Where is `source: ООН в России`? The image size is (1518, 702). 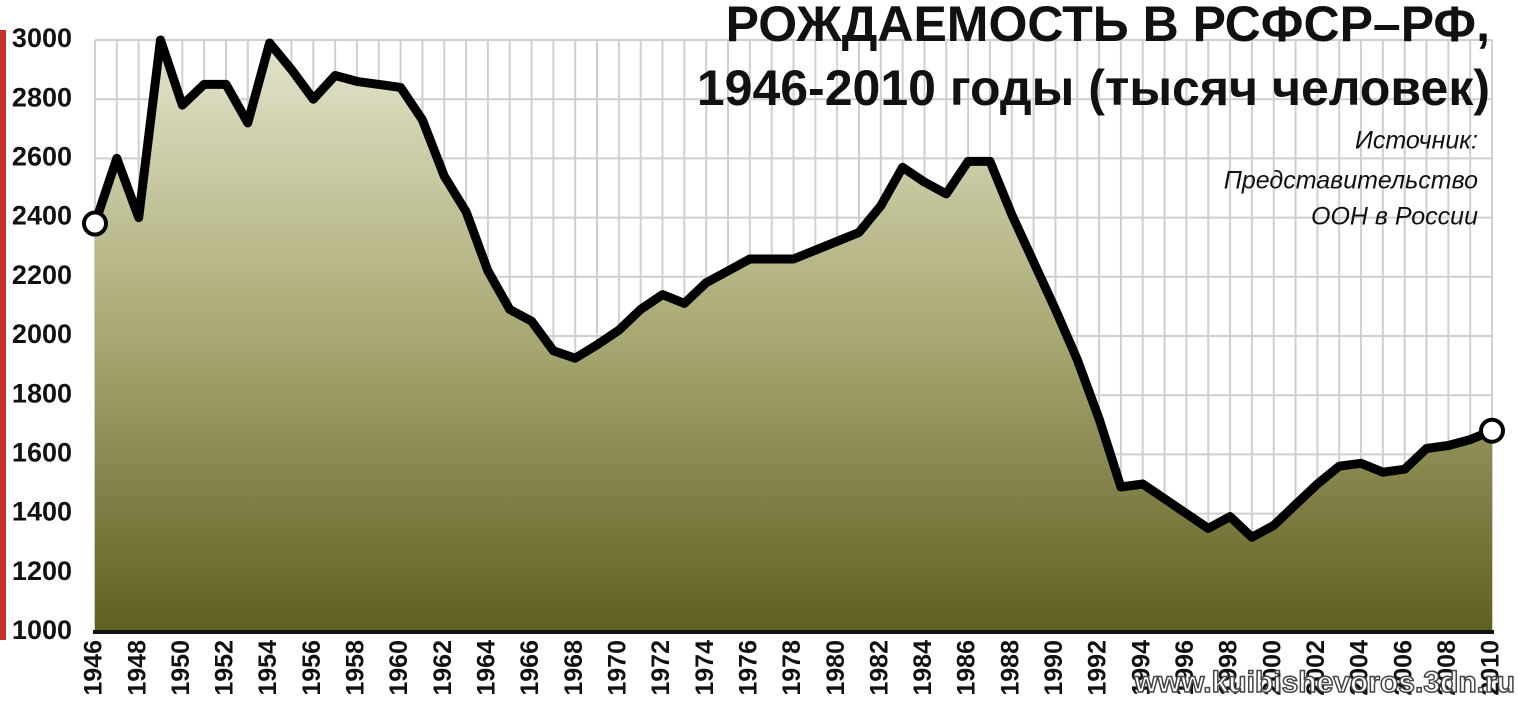
source: ООН в России is located at coordinates (1394, 217).